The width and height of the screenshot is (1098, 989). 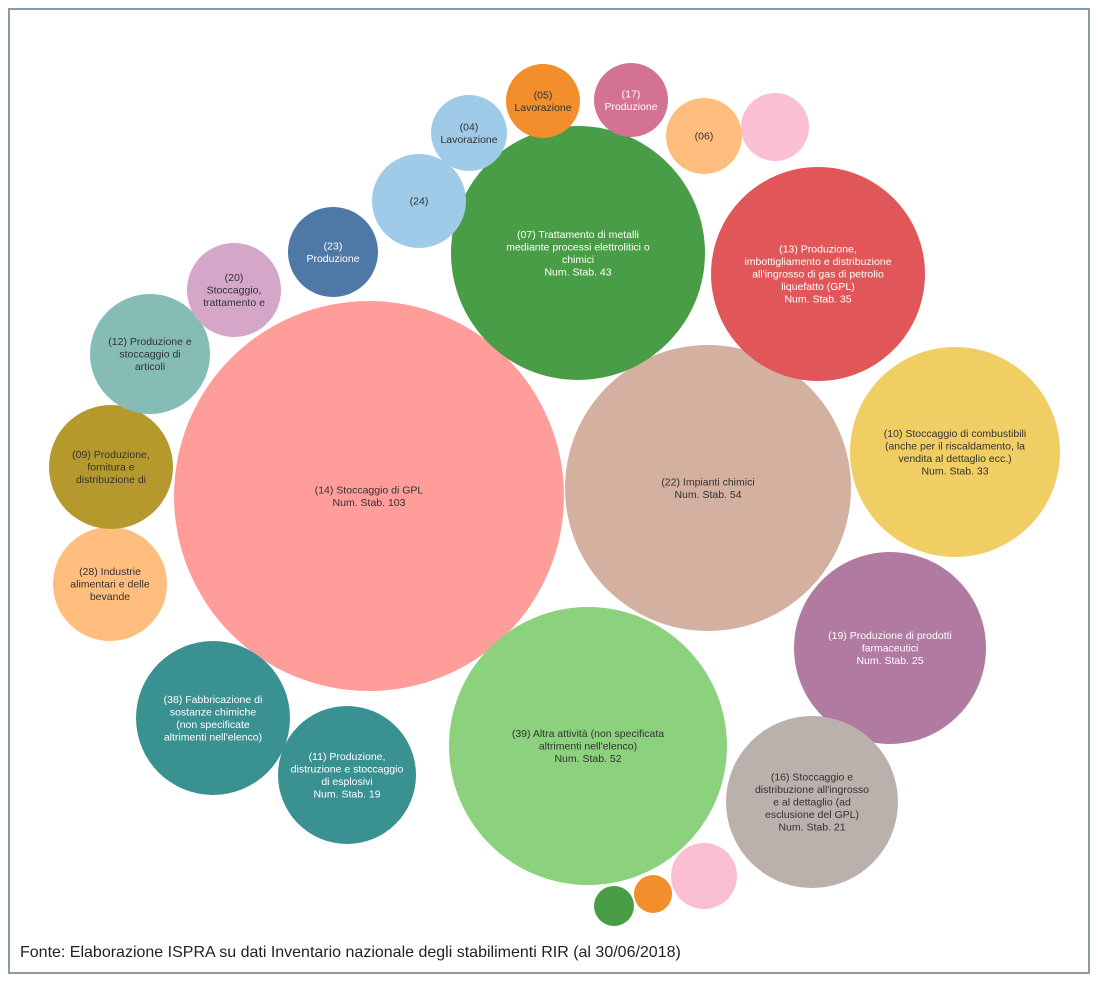 What do you see at coordinates (234, 278) in the screenshot?
I see `bubble-label: (20)` at bounding box center [234, 278].